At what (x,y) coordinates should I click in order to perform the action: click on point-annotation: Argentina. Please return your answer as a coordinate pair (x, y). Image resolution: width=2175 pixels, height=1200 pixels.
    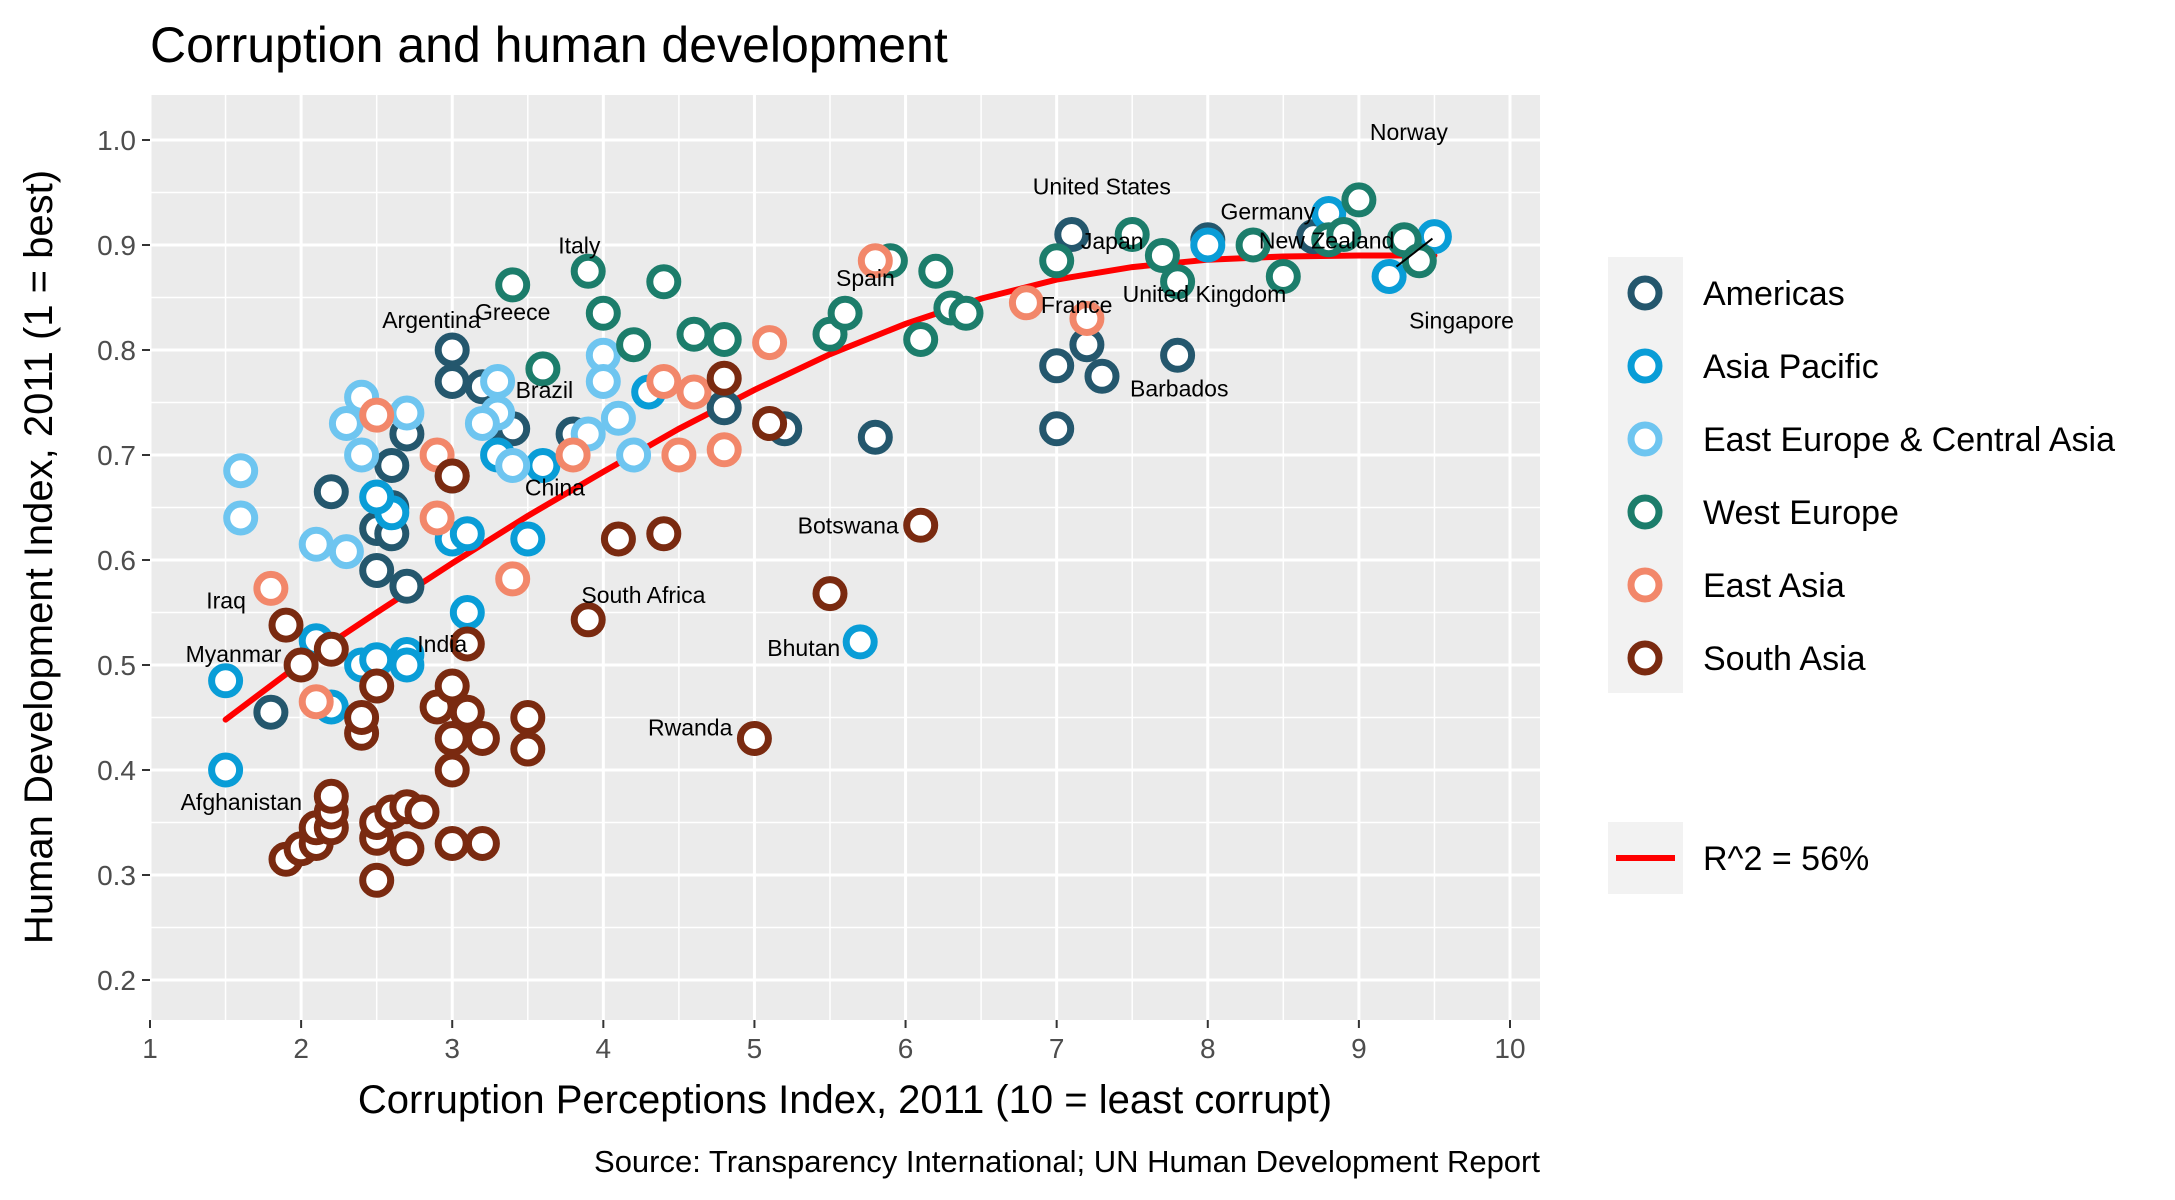
    Looking at the image, I should click on (431, 320).